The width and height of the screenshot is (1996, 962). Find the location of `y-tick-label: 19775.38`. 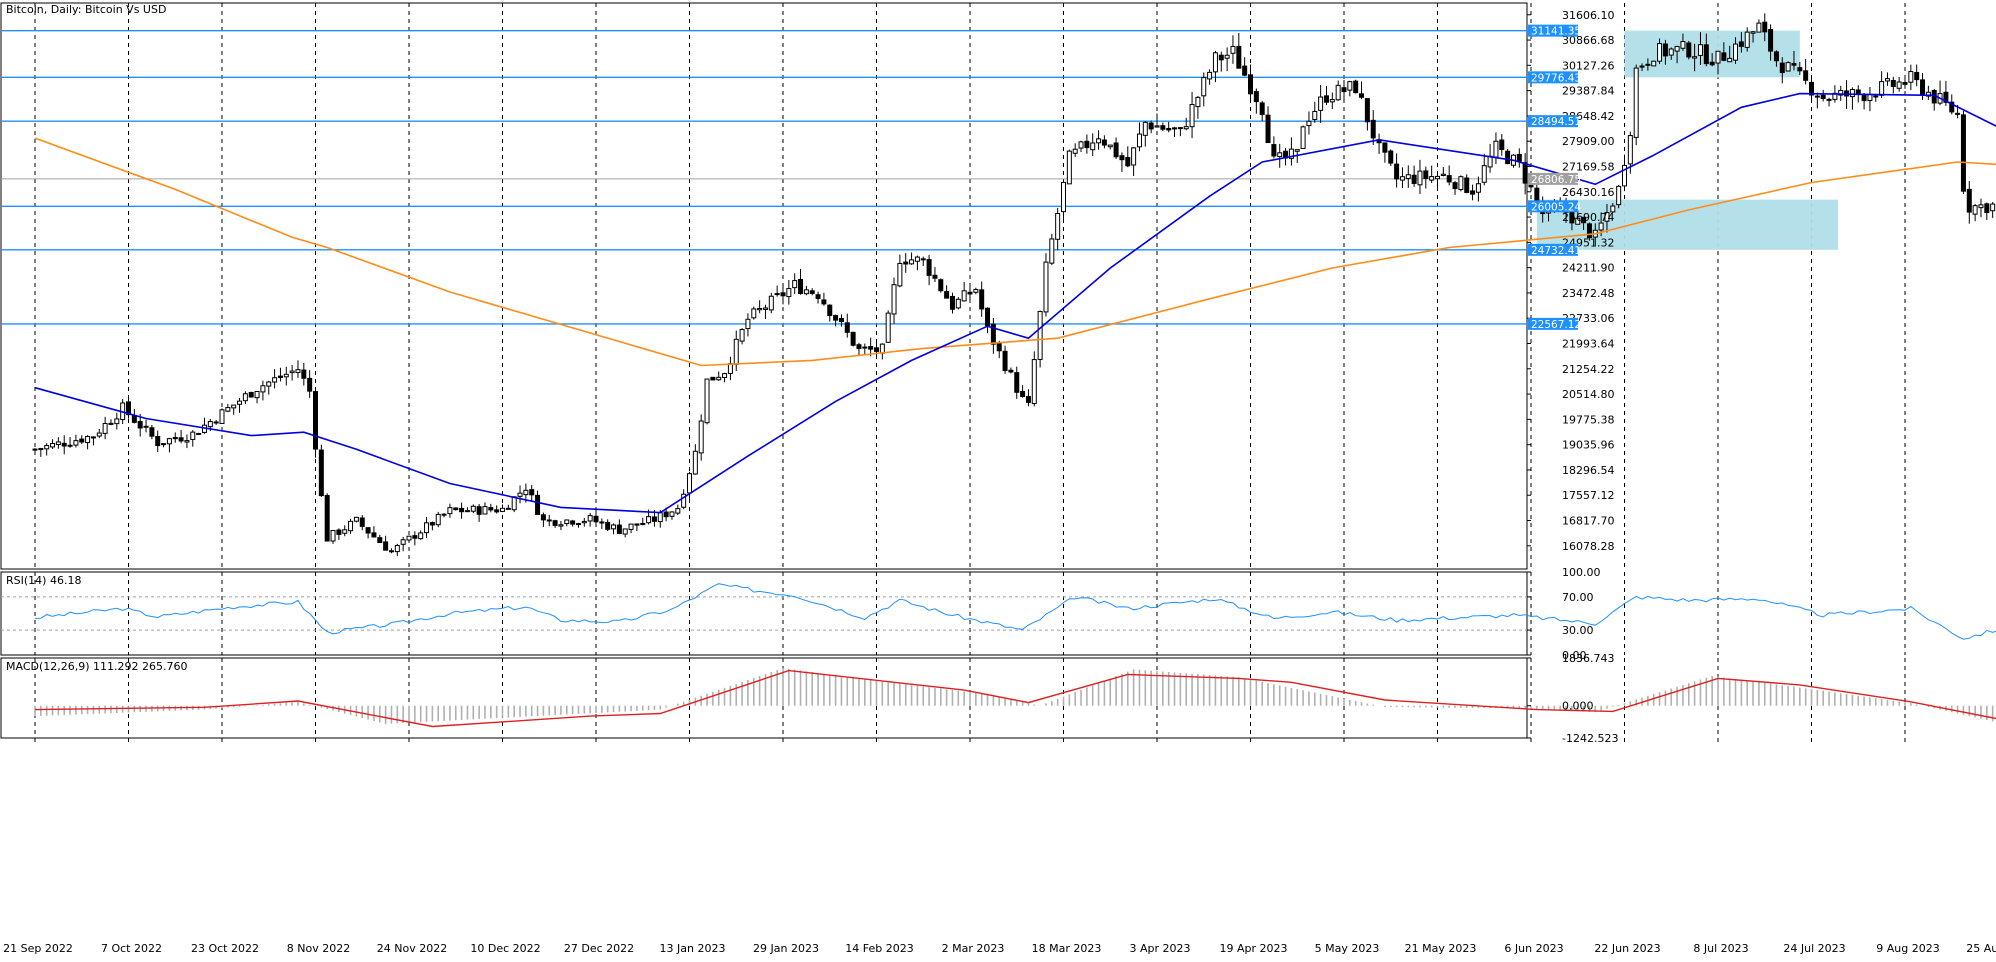

y-tick-label: 19775.38 is located at coordinates (1588, 419).